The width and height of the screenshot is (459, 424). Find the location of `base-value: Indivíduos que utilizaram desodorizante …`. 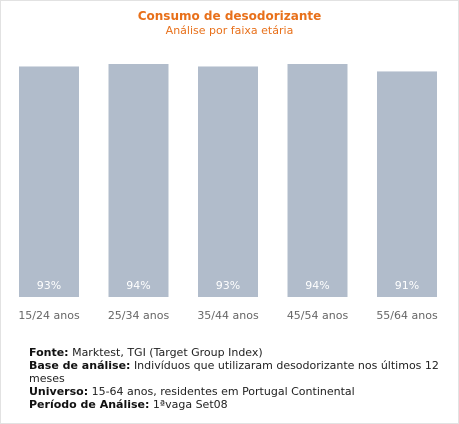

base-value: Indivíduos que utilizaram desodorizante … is located at coordinates (234, 372).